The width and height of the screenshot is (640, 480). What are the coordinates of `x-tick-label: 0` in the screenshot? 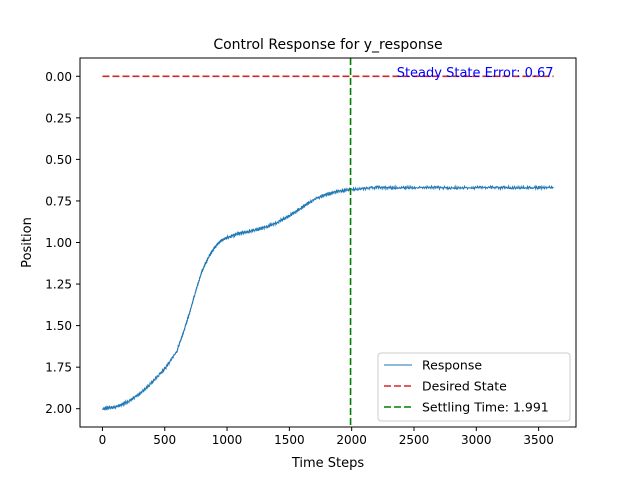 It's located at (103, 440).